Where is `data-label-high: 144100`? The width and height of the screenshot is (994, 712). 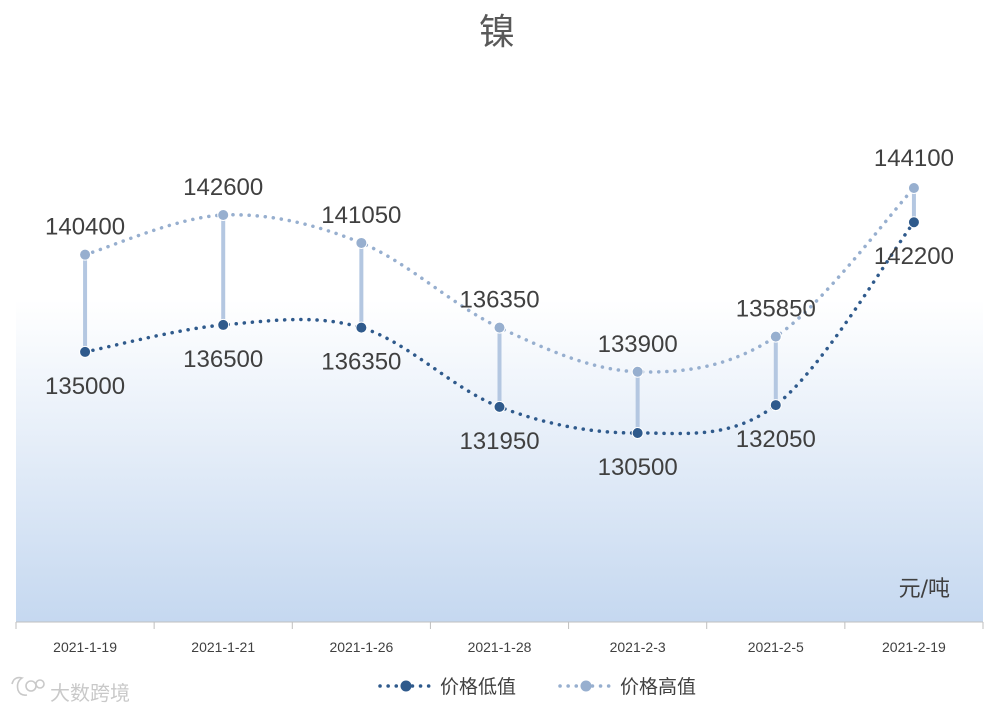 data-label-high: 144100 is located at coordinates (914, 158).